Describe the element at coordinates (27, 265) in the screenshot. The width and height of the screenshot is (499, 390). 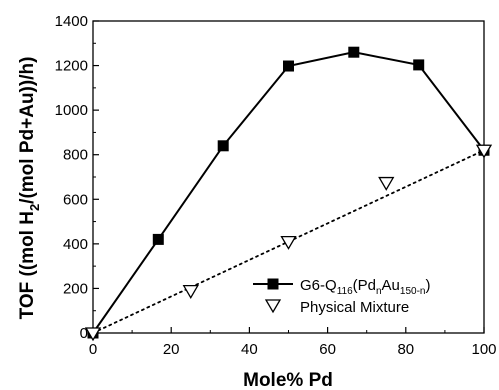
I see `y-axis-title-before: TOF ((mol H` at that location.